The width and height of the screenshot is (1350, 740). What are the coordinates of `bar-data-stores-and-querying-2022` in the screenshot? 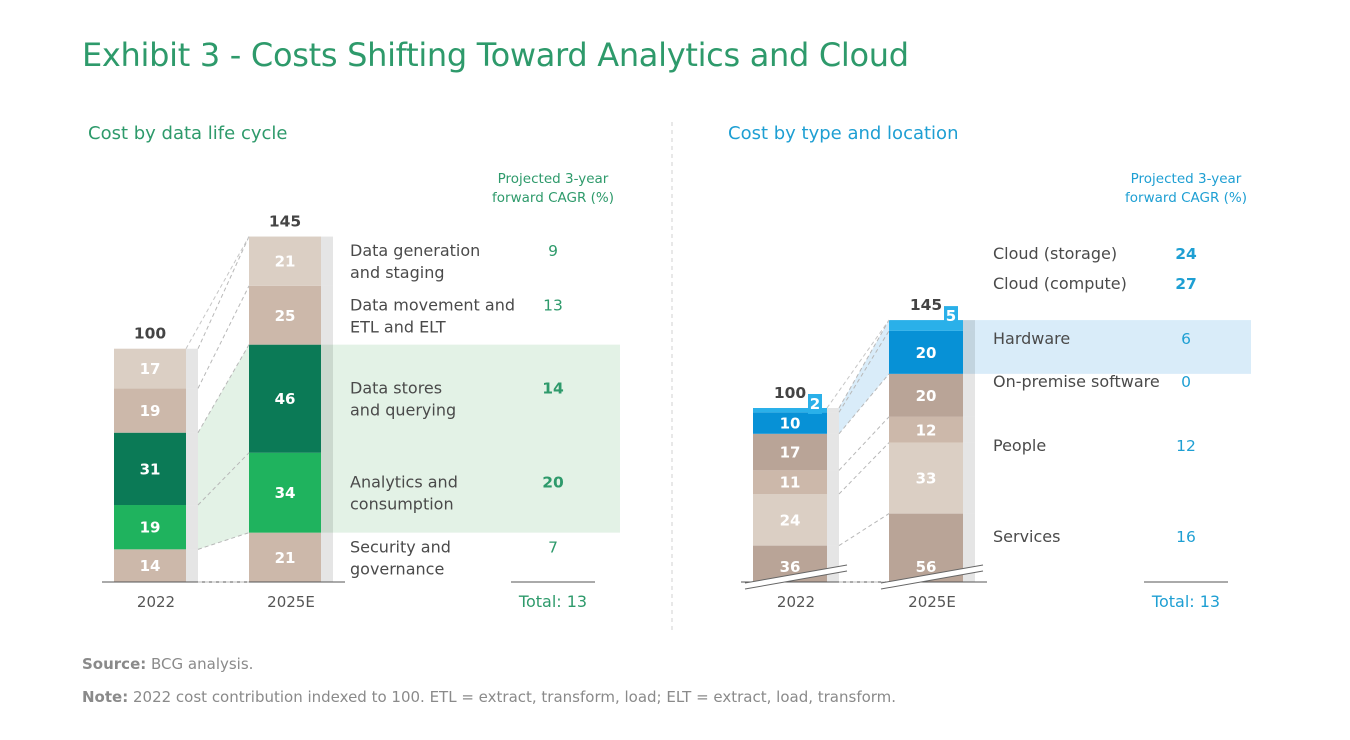 It's located at (150, 469).